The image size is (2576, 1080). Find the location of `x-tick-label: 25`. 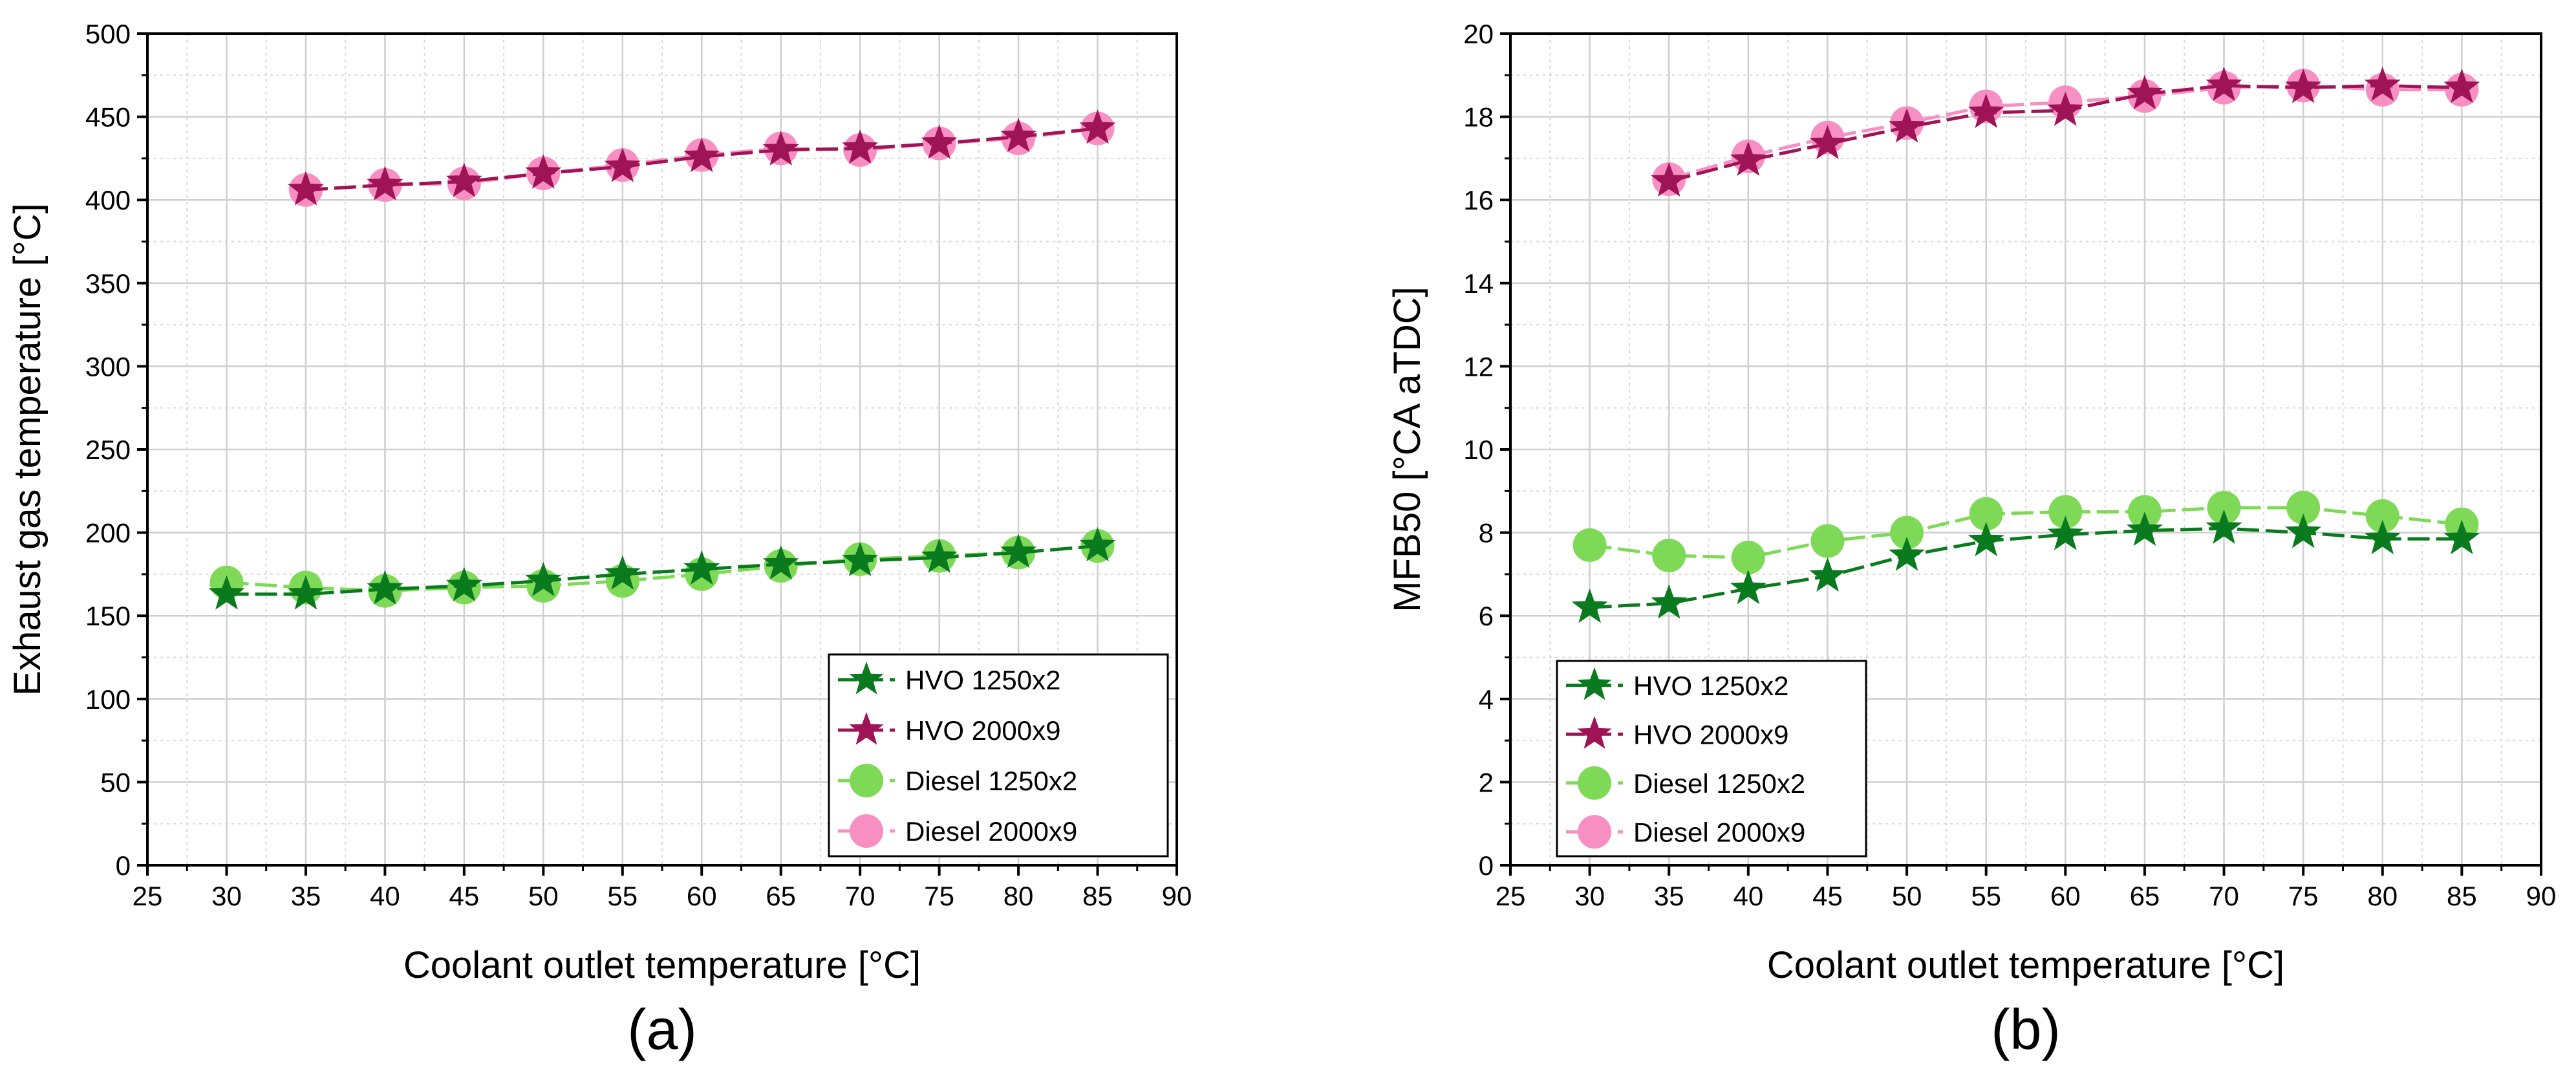

x-tick-label: 25 is located at coordinates (1511, 896).